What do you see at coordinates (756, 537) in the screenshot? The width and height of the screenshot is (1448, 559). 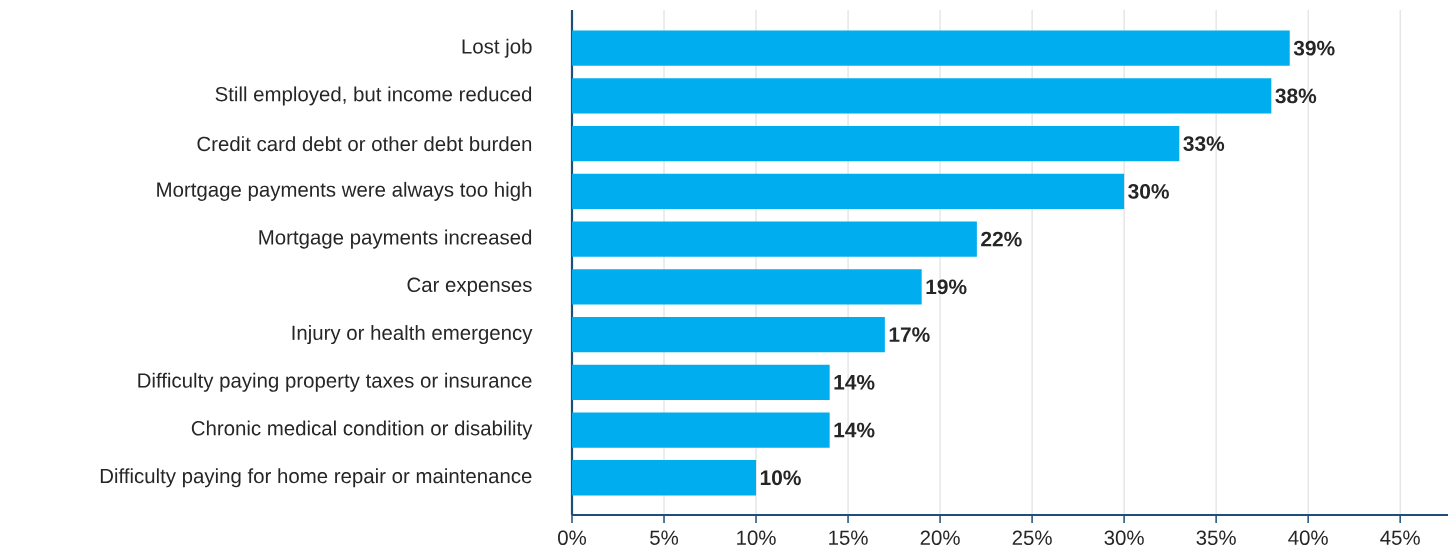 I see `x-tick-label: 10%` at bounding box center [756, 537].